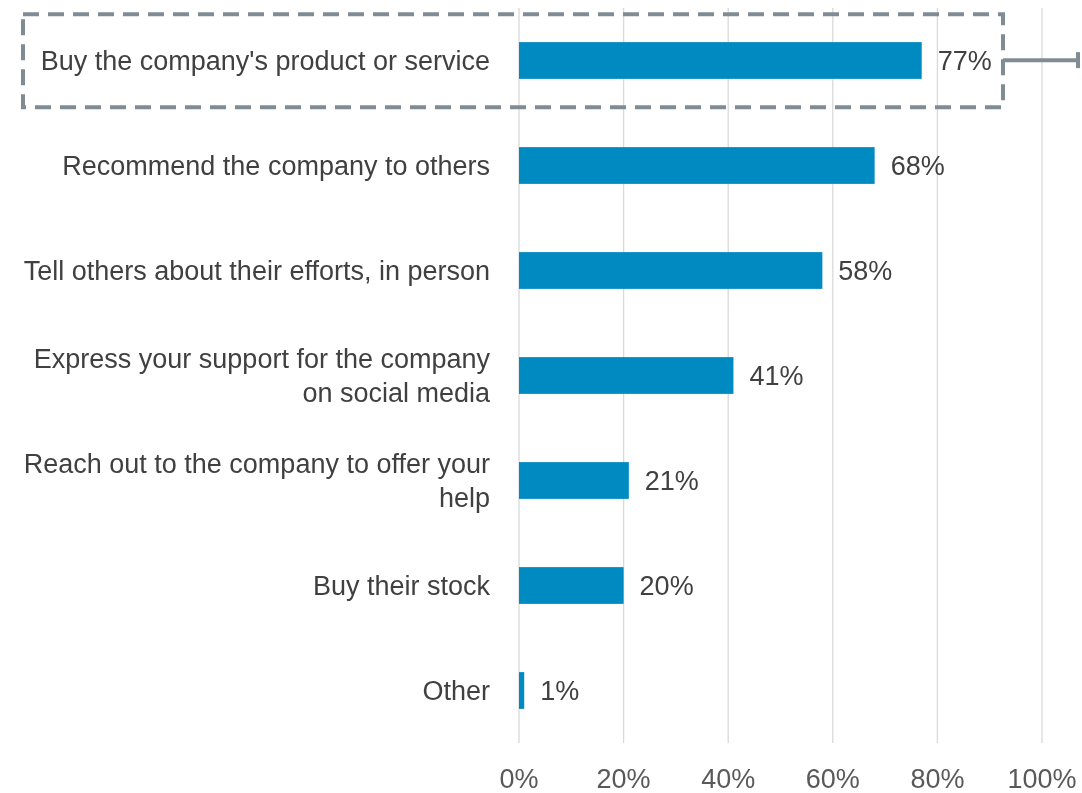 This screenshot has height=793, width=1082. I want to click on y-tick-label: Buy the company's product or service, so click(265, 61).